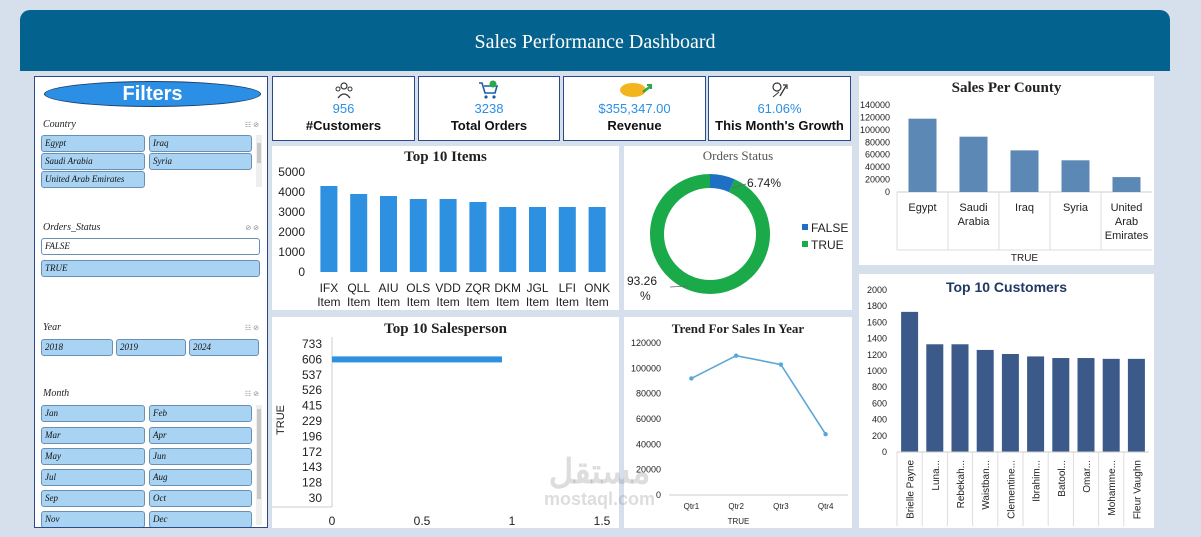 The height and width of the screenshot is (537, 1201). Describe the element at coordinates (879, 436) in the screenshot. I see `y-tick-label: 200` at that location.